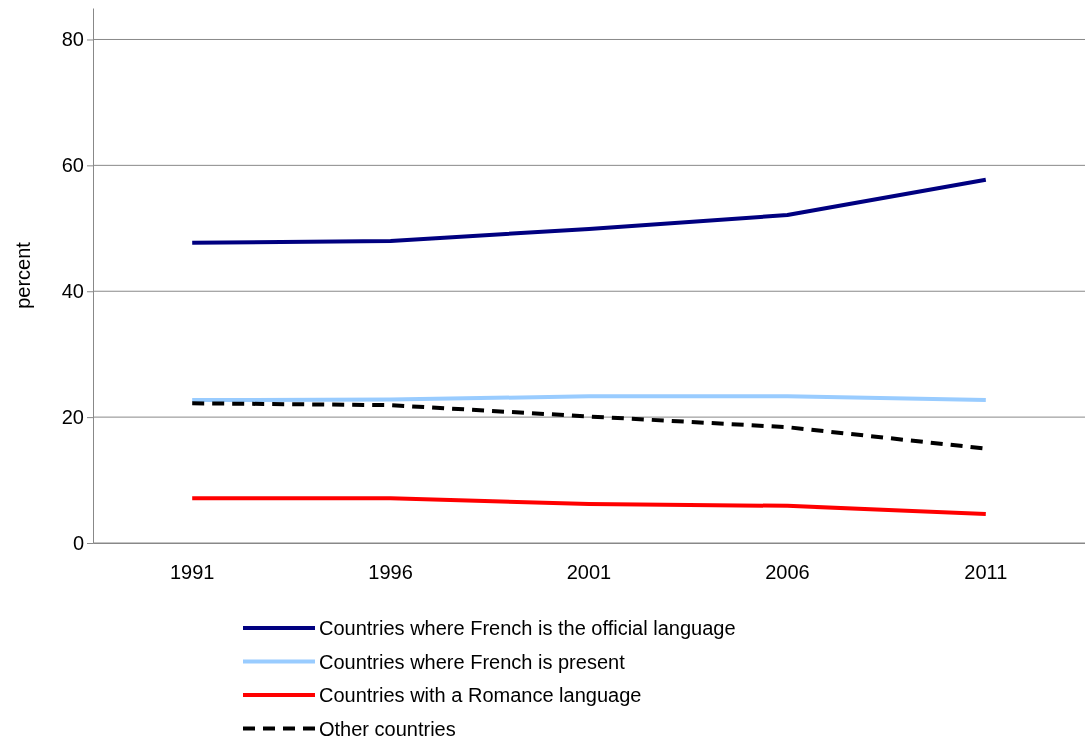  What do you see at coordinates (472, 661) in the screenshot?
I see `legend-label: Countries where French is present` at bounding box center [472, 661].